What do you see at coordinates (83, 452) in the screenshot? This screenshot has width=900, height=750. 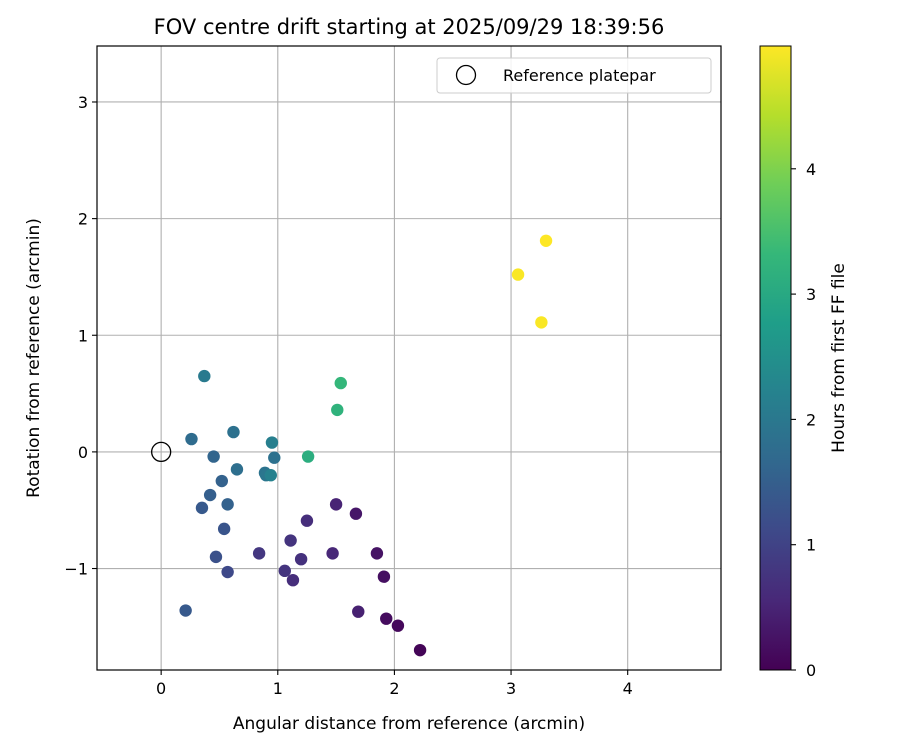 I see `y-tick-label: 0` at bounding box center [83, 452].